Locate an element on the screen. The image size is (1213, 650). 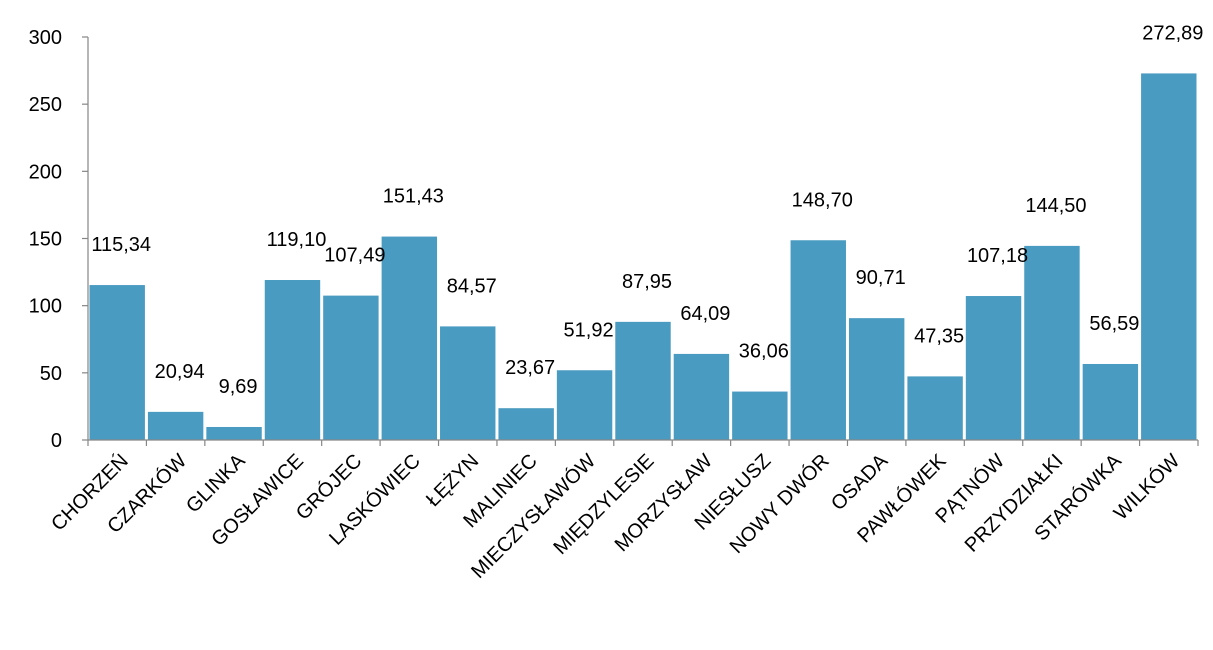
data-label-12: 36,06 is located at coordinates (764, 352).